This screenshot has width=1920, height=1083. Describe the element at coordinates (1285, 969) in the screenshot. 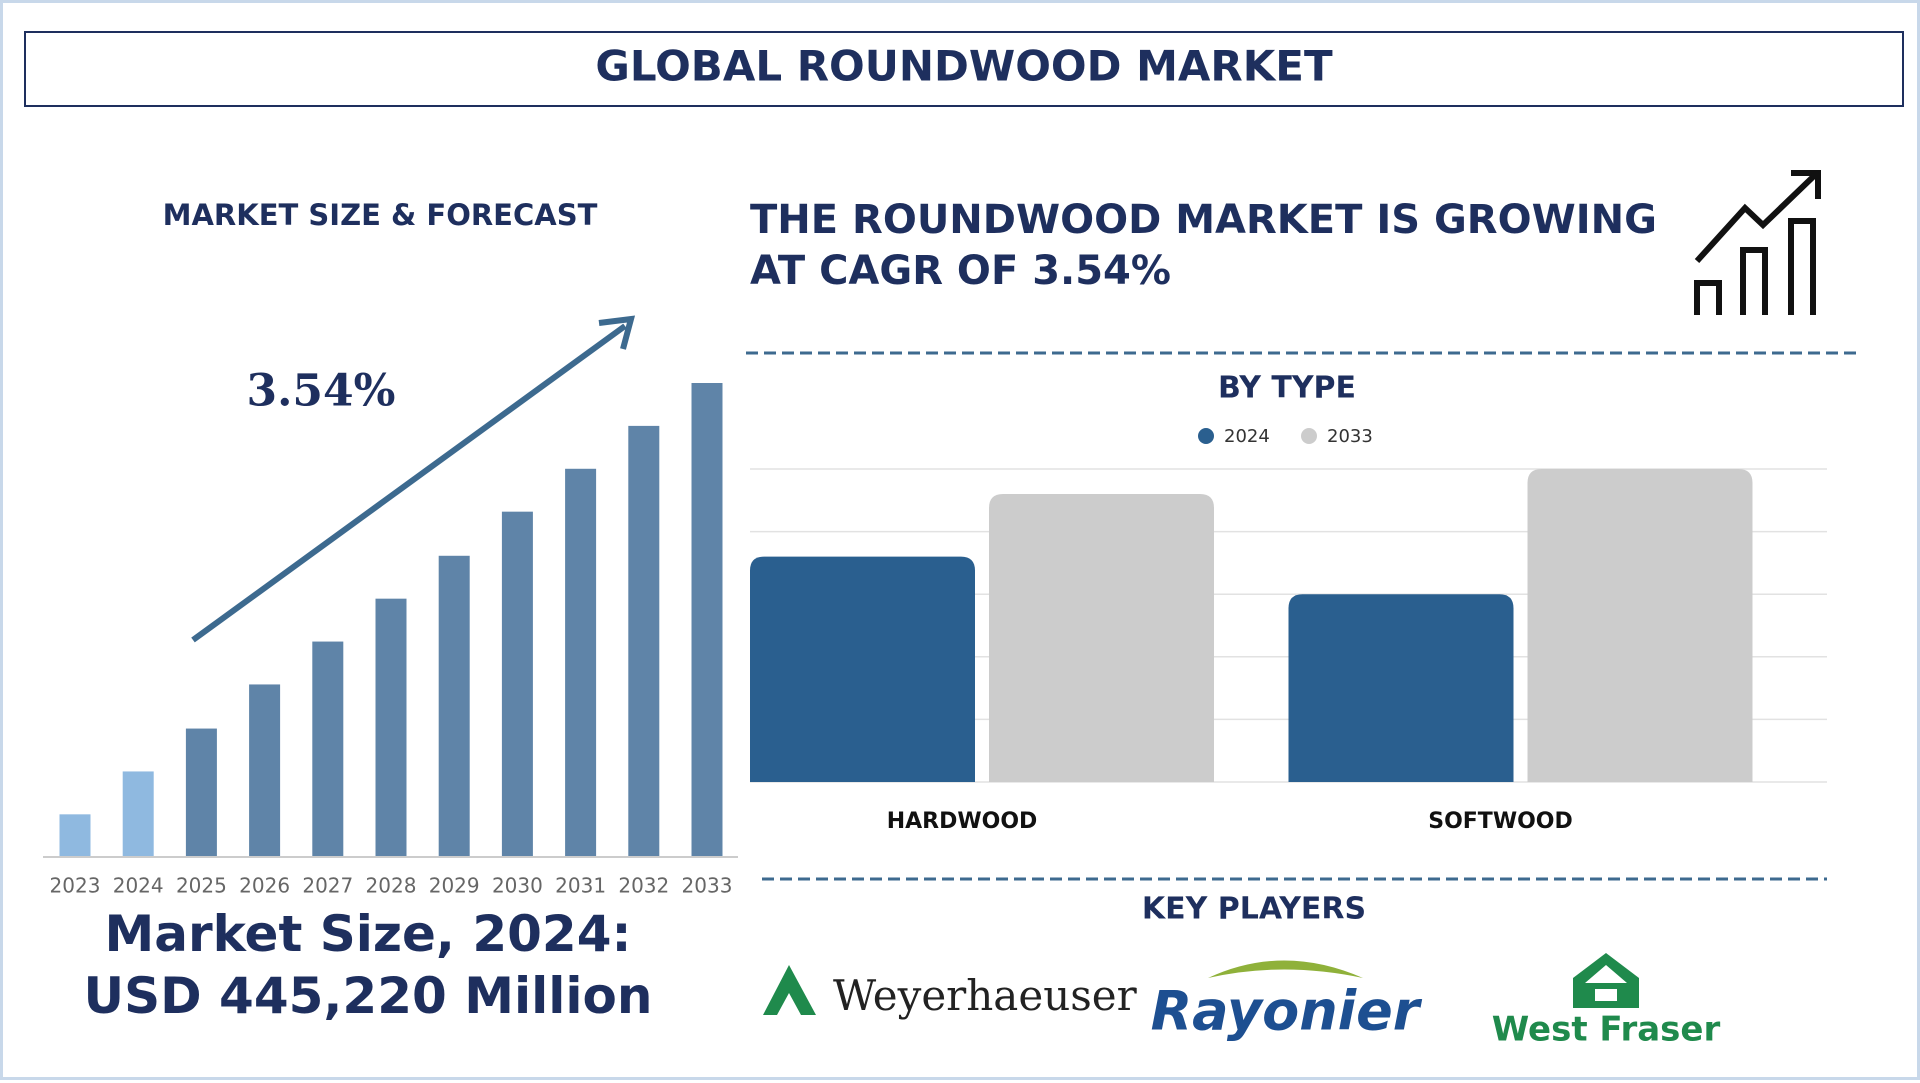

I see `rayonier-arc` at that location.